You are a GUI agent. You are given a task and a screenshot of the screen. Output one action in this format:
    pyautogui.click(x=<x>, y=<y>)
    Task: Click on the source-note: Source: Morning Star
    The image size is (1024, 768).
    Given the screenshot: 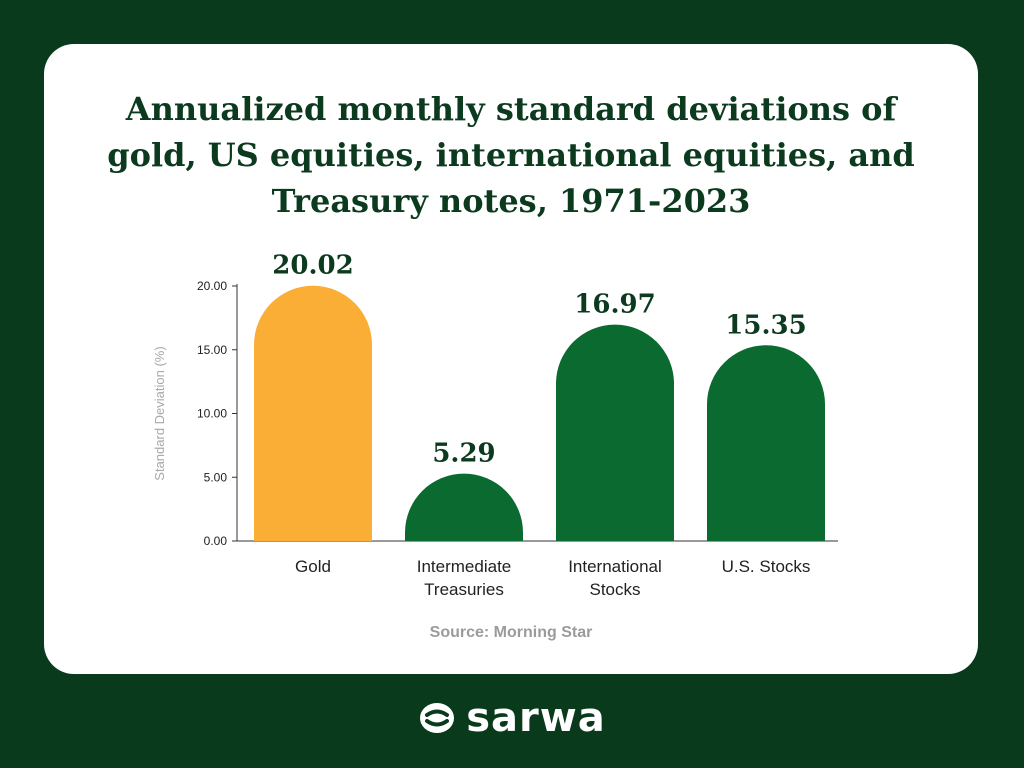 What is the action you would take?
    pyautogui.click(x=511, y=632)
    